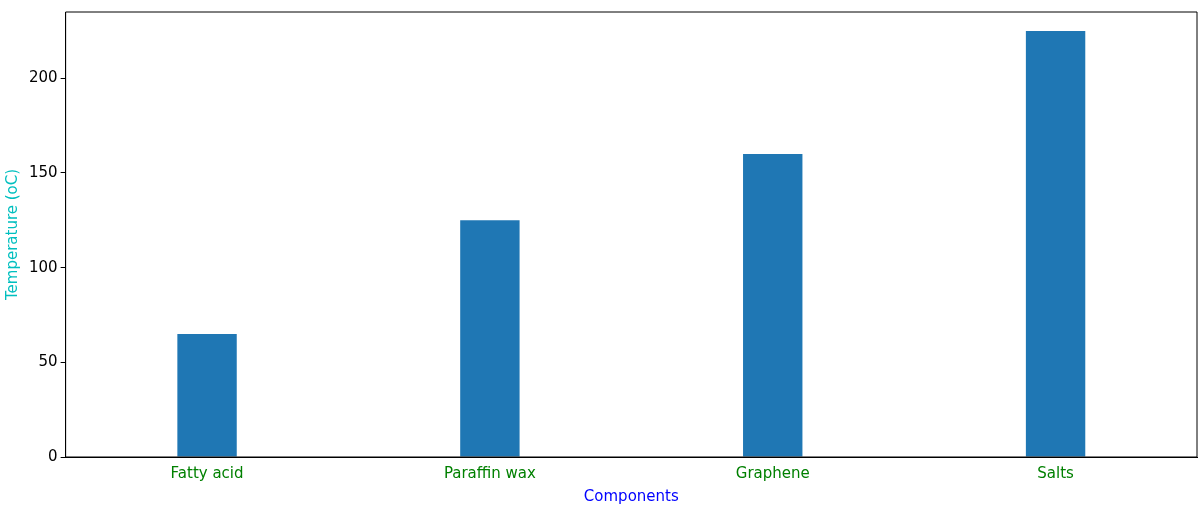 The width and height of the screenshot is (1200, 510). What do you see at coordinates (631, 495) in the screenshot?
I see `x-axis-title: Components` at bounding box center [631, 495].